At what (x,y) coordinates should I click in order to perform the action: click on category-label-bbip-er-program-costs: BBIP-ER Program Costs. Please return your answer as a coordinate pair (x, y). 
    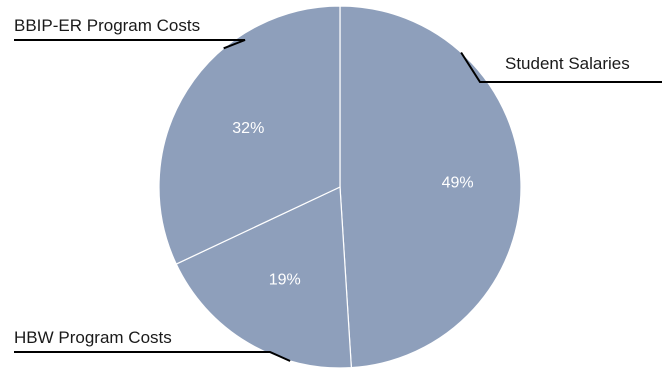
    Looking at the image, I should click on (107, 25).